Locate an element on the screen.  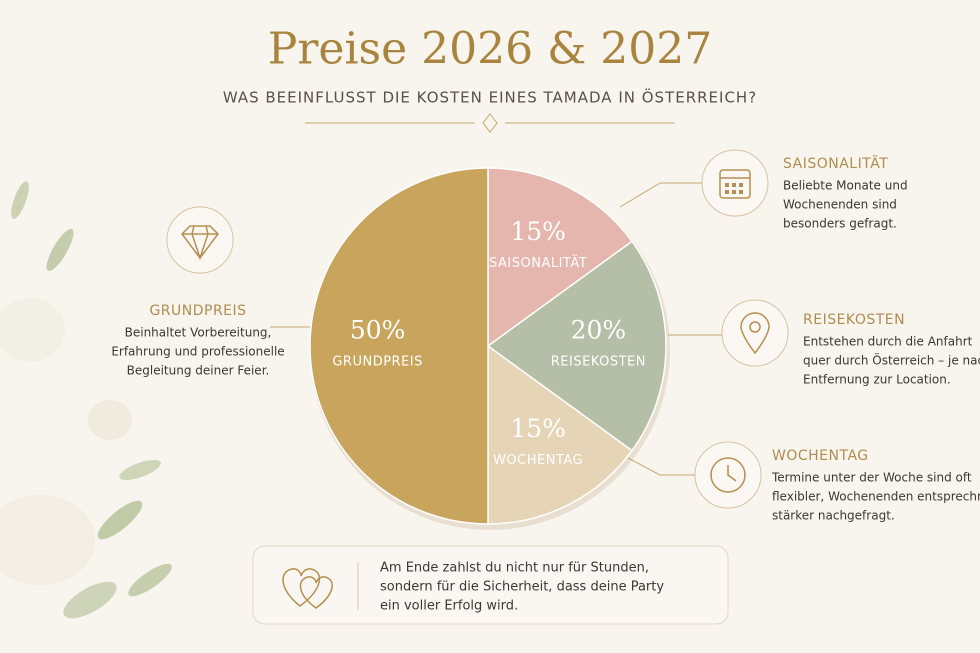
callout-title: WOCHENTAG is located at coordinates (820, 456).